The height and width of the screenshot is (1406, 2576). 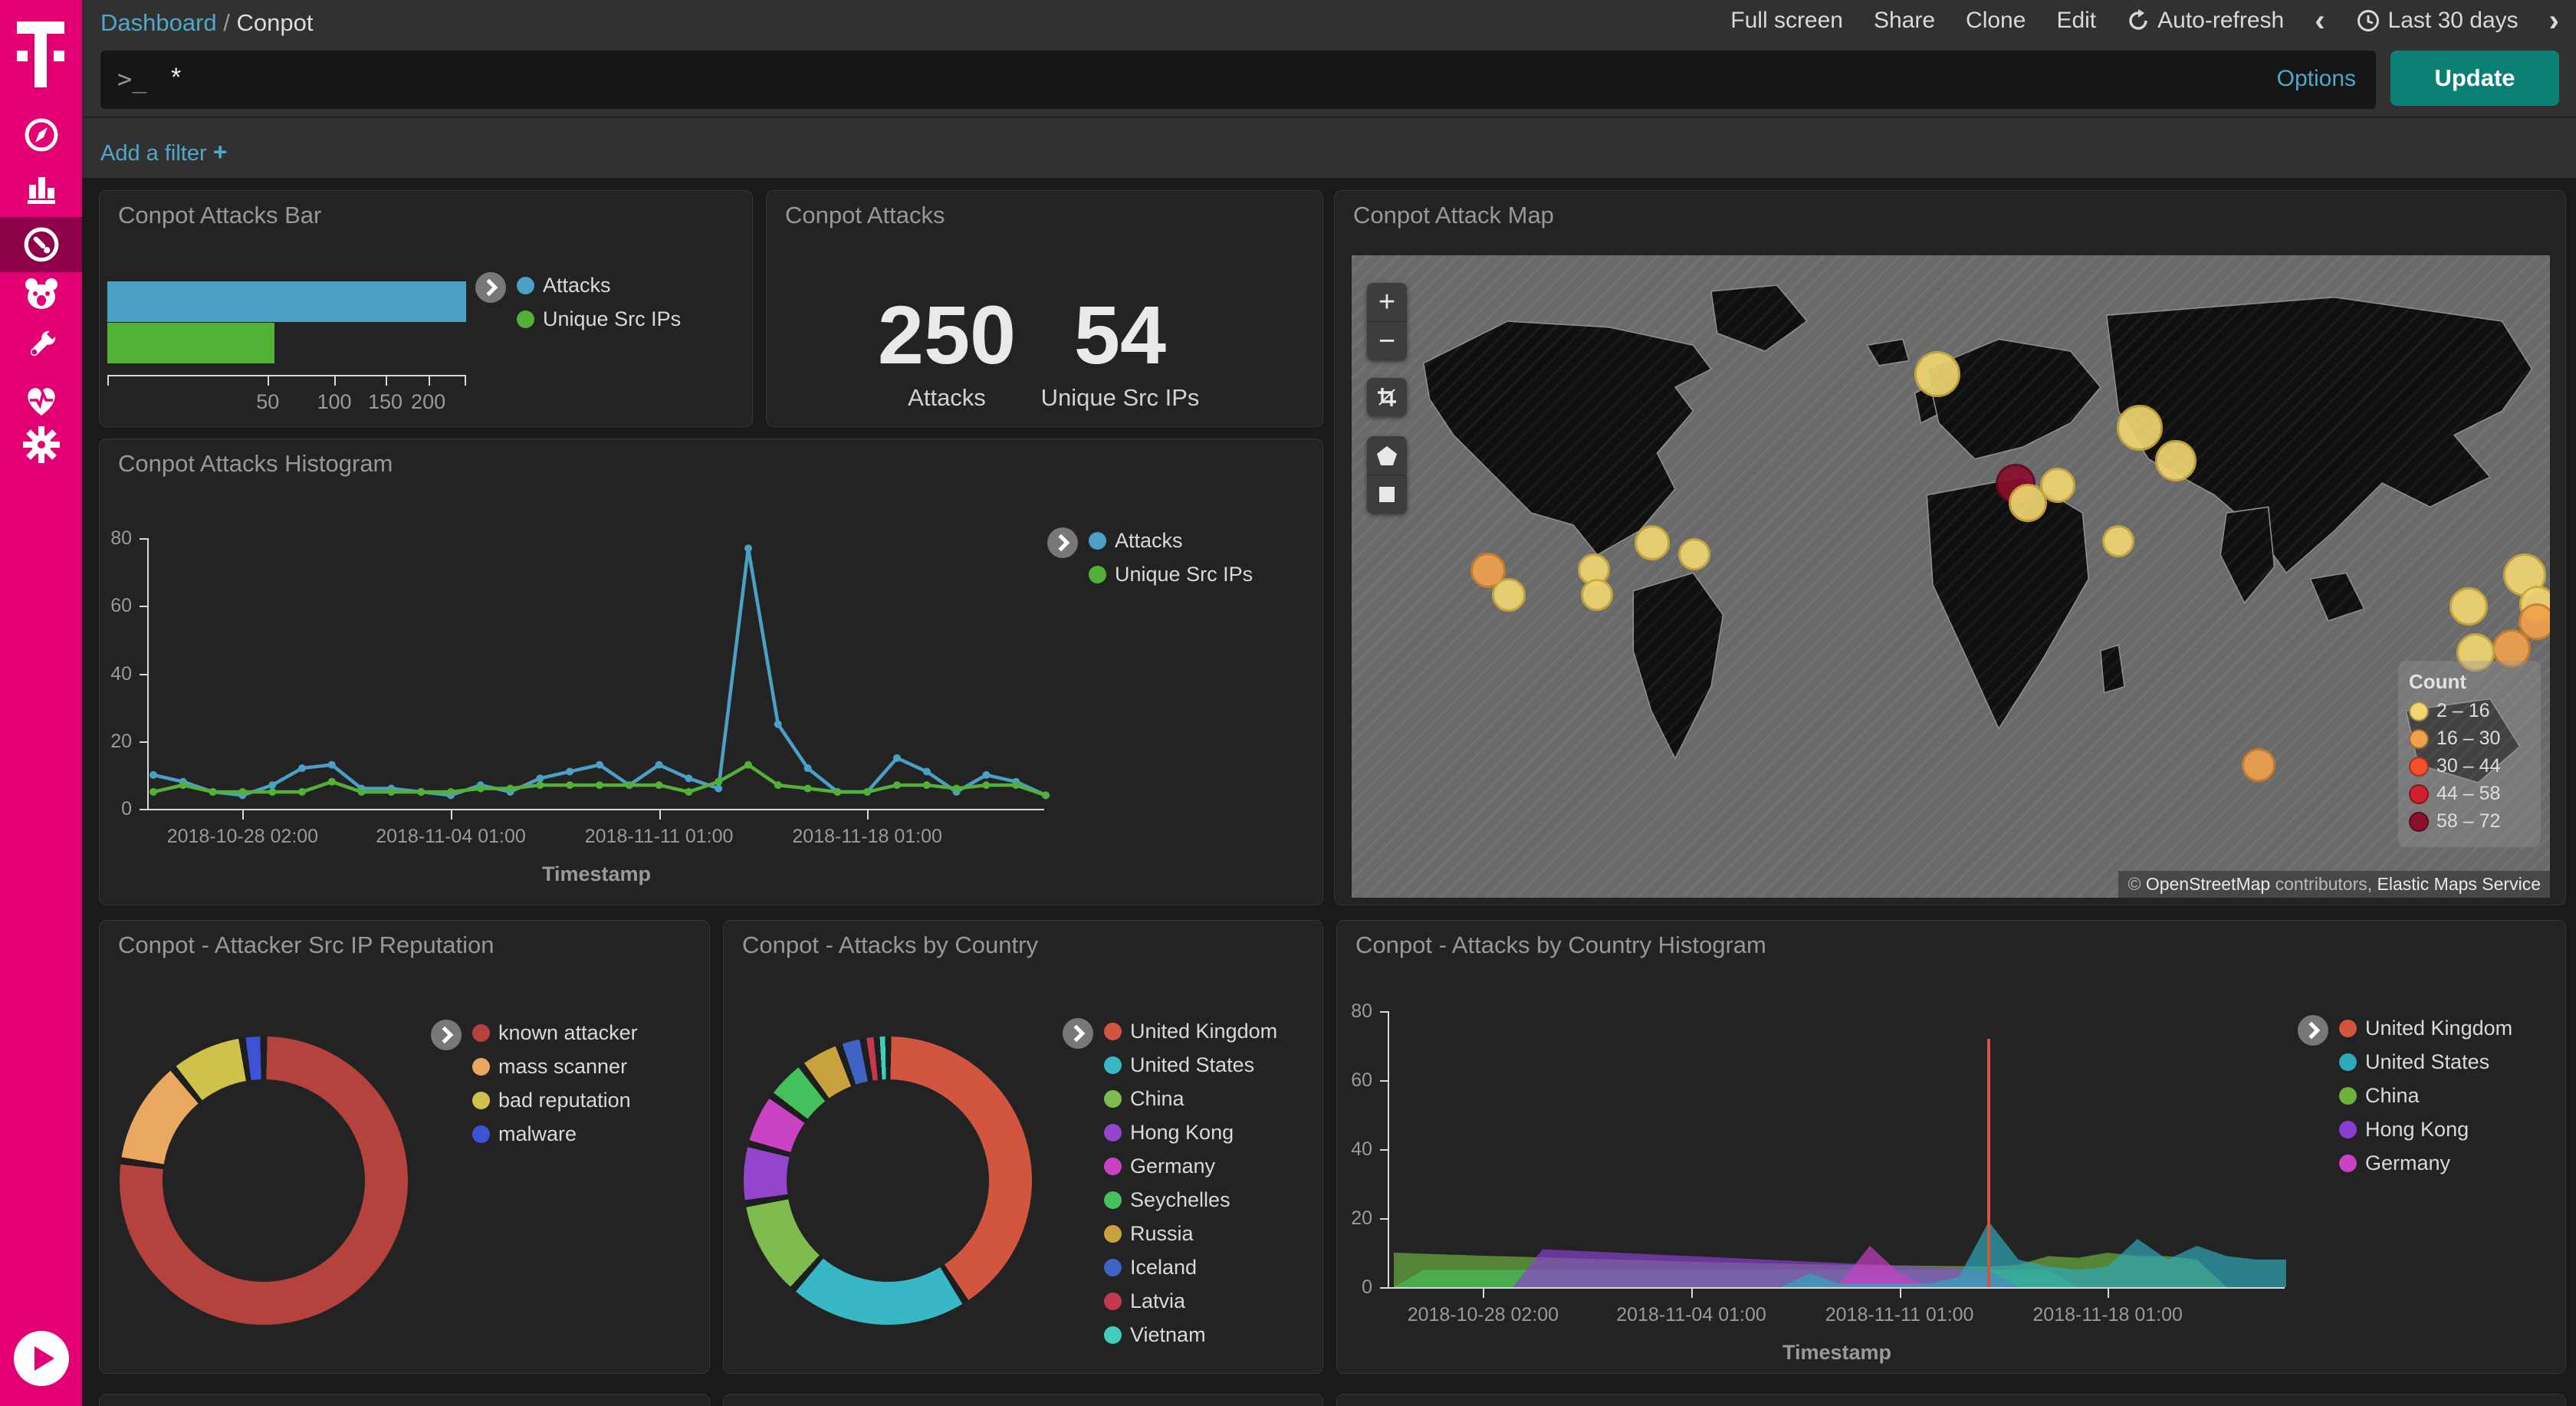 I want to click on zoom-in-button: +, so click(x=1387, y=302).